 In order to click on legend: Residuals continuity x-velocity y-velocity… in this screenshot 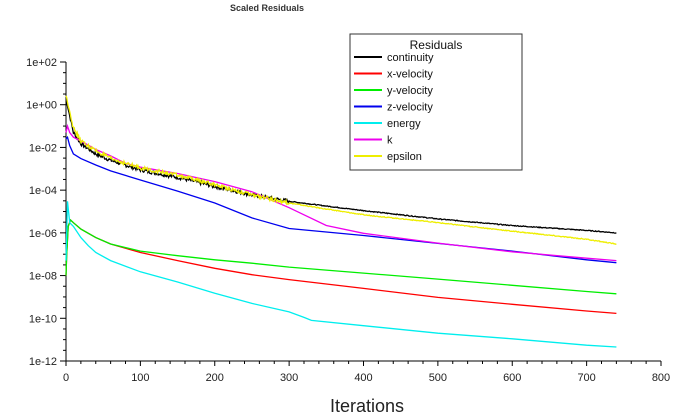, I will do `click(436, 102)`.